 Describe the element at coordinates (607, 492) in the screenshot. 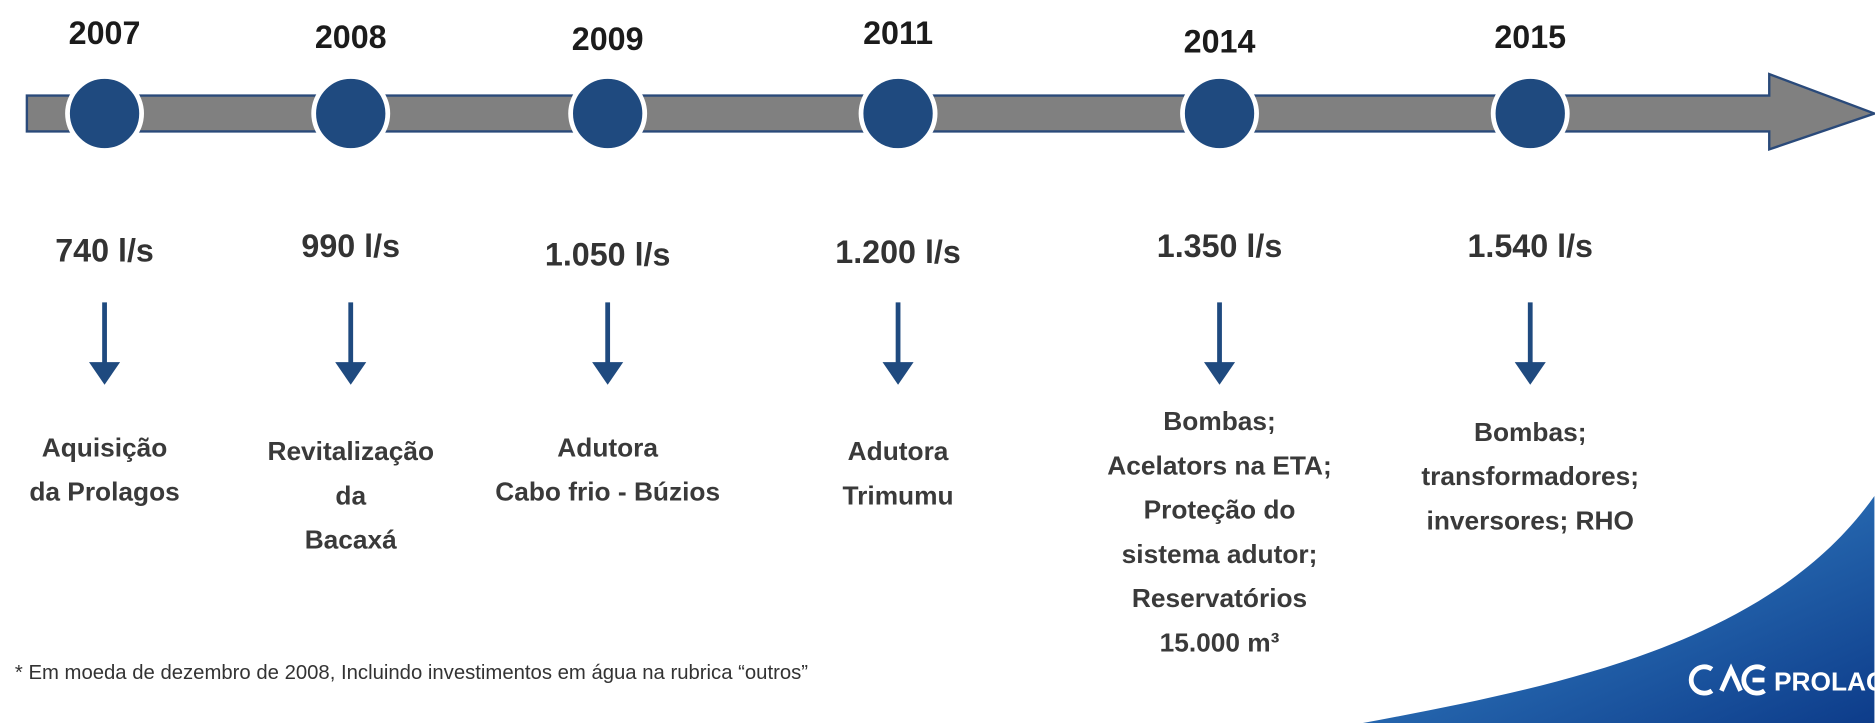

I see `description-line: Cabo frio - Búzios` at that location.